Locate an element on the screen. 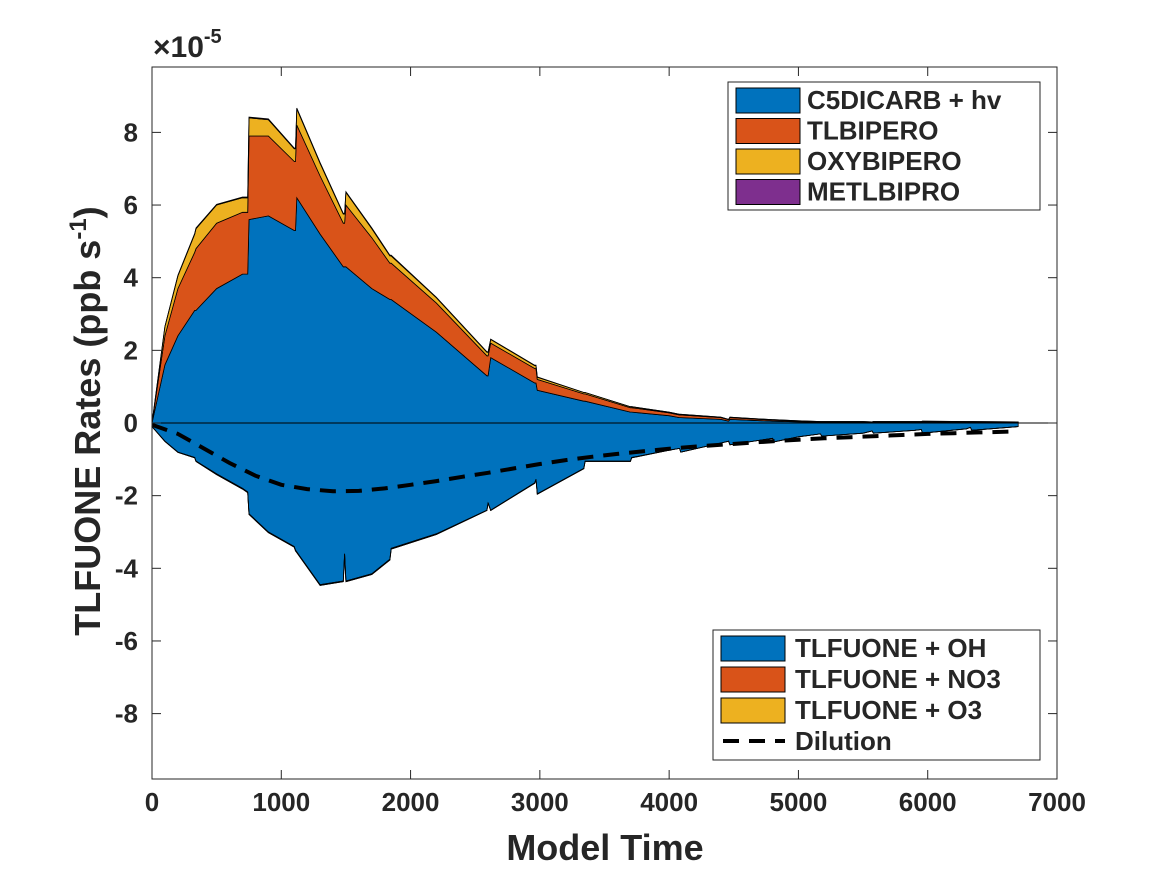 This screenshot has height=875, width=1167. y-tick-label: -2 is located at coordinates (126, 496).